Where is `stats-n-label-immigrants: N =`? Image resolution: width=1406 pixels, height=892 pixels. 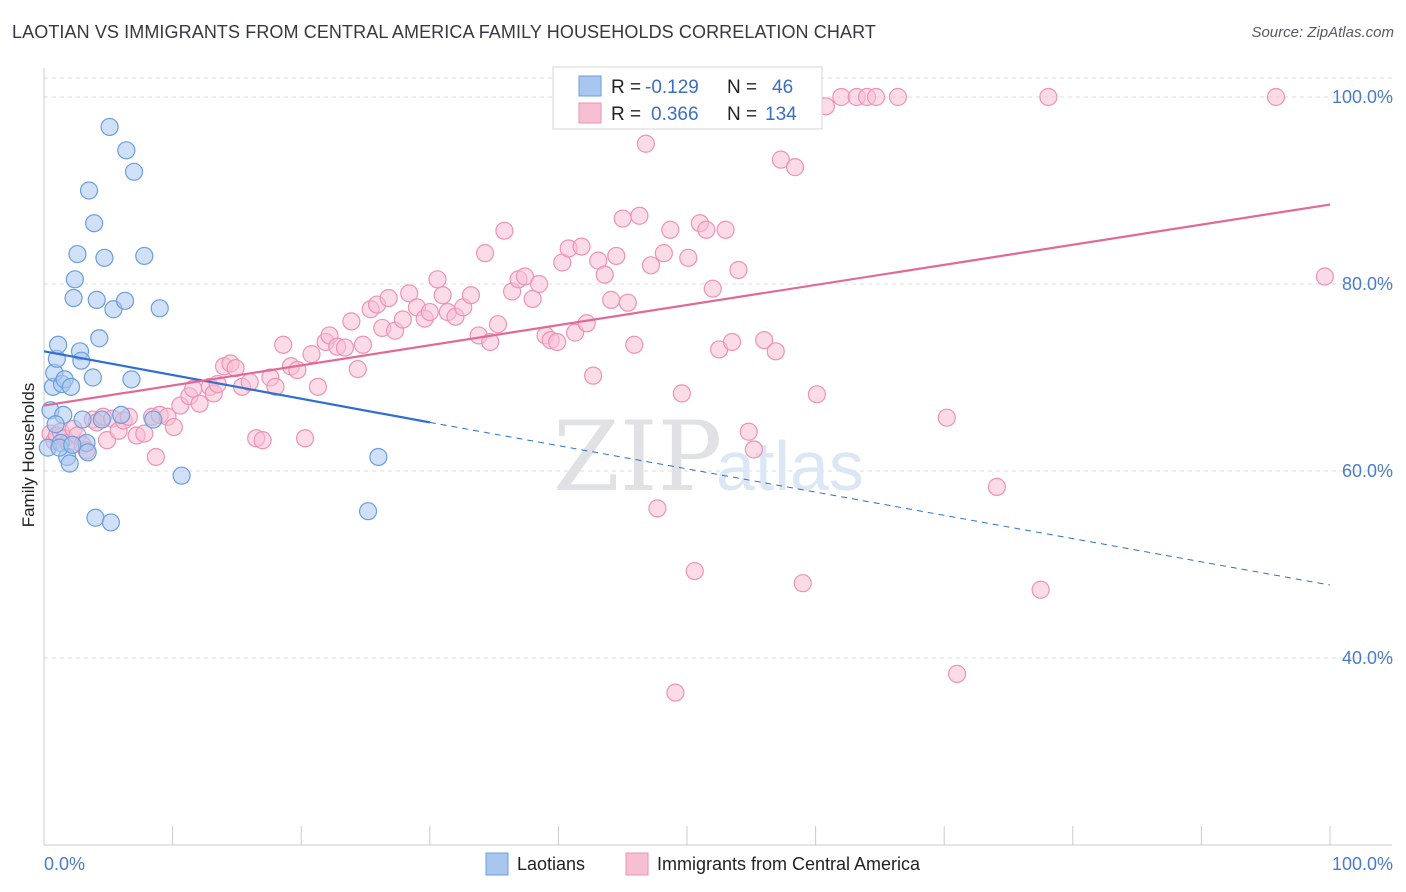 stats-n-label-immigrants: N = is located at coordinates (742, 114).